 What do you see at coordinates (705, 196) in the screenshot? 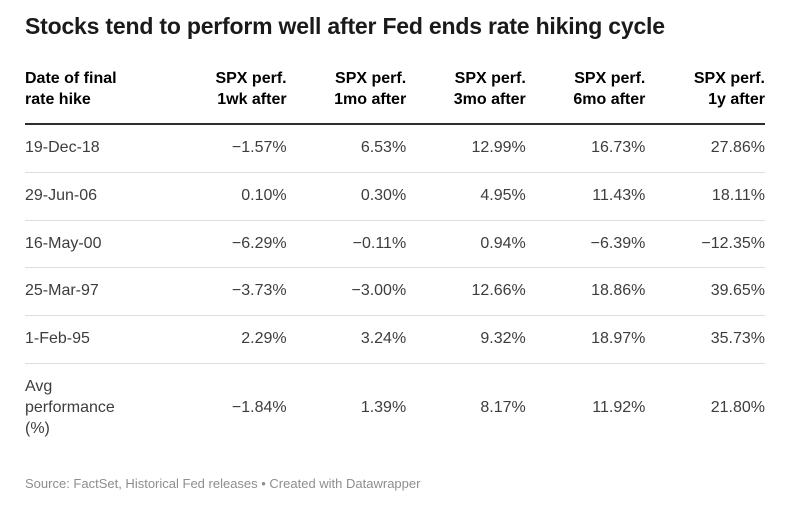
I see `value-cell: 18.11%` at bounding box center [705, 196].